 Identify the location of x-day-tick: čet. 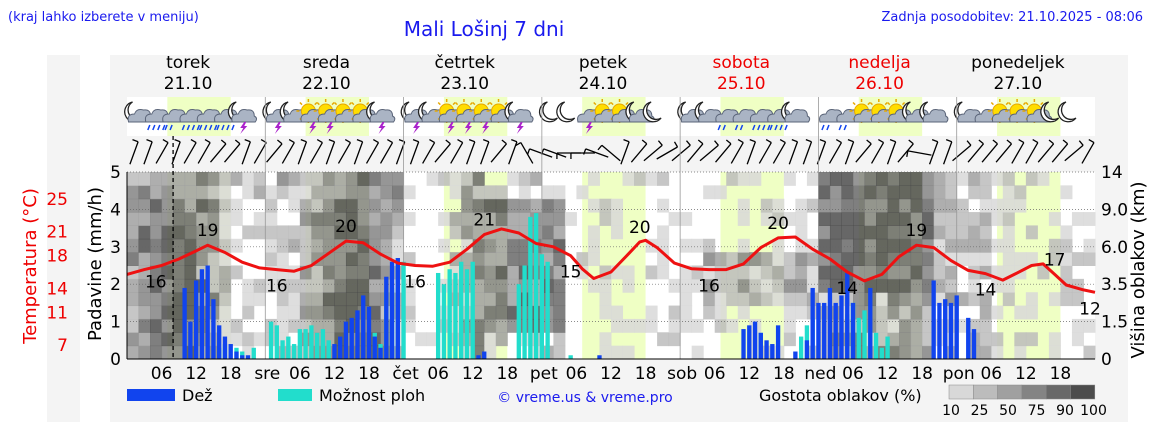
(405, 374).